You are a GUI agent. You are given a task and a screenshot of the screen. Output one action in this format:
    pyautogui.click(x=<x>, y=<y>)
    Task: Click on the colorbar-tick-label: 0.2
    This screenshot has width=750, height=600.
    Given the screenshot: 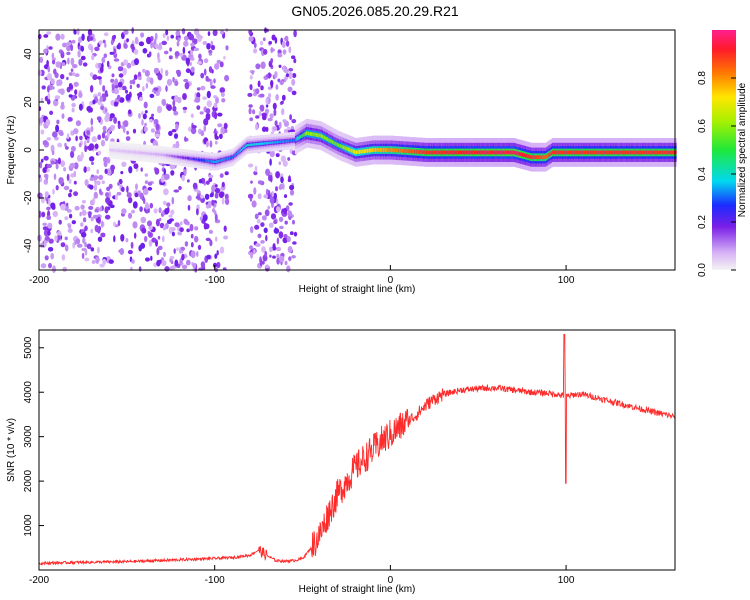 What is the action you would take?
    pyautogui.click(x=702, y=222)
    